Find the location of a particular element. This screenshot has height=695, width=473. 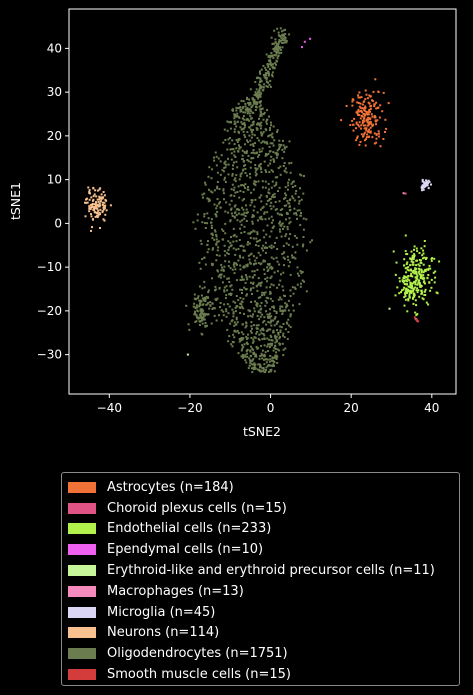

legend-item: Macrophages (n=13) is located at coordinates (260, 591).